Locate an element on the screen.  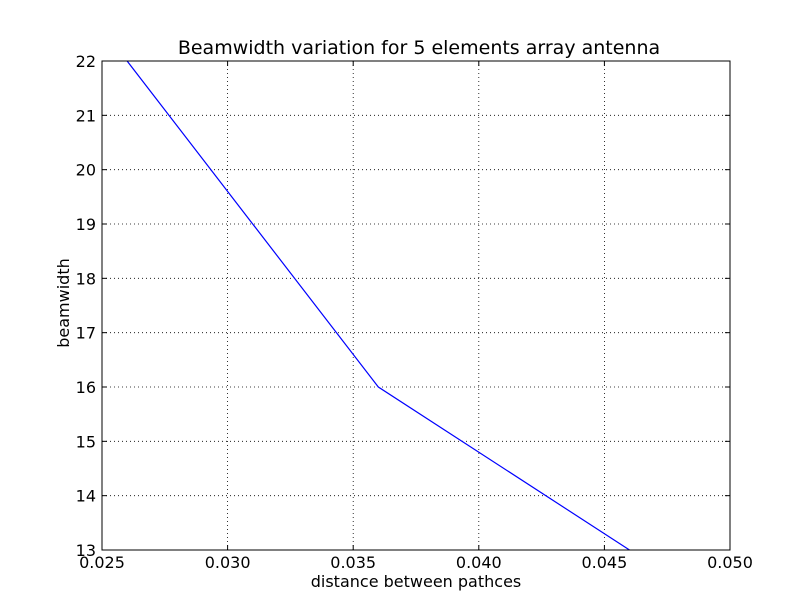
x-tick-label: 0.045 is located at coordinates (604, 562).